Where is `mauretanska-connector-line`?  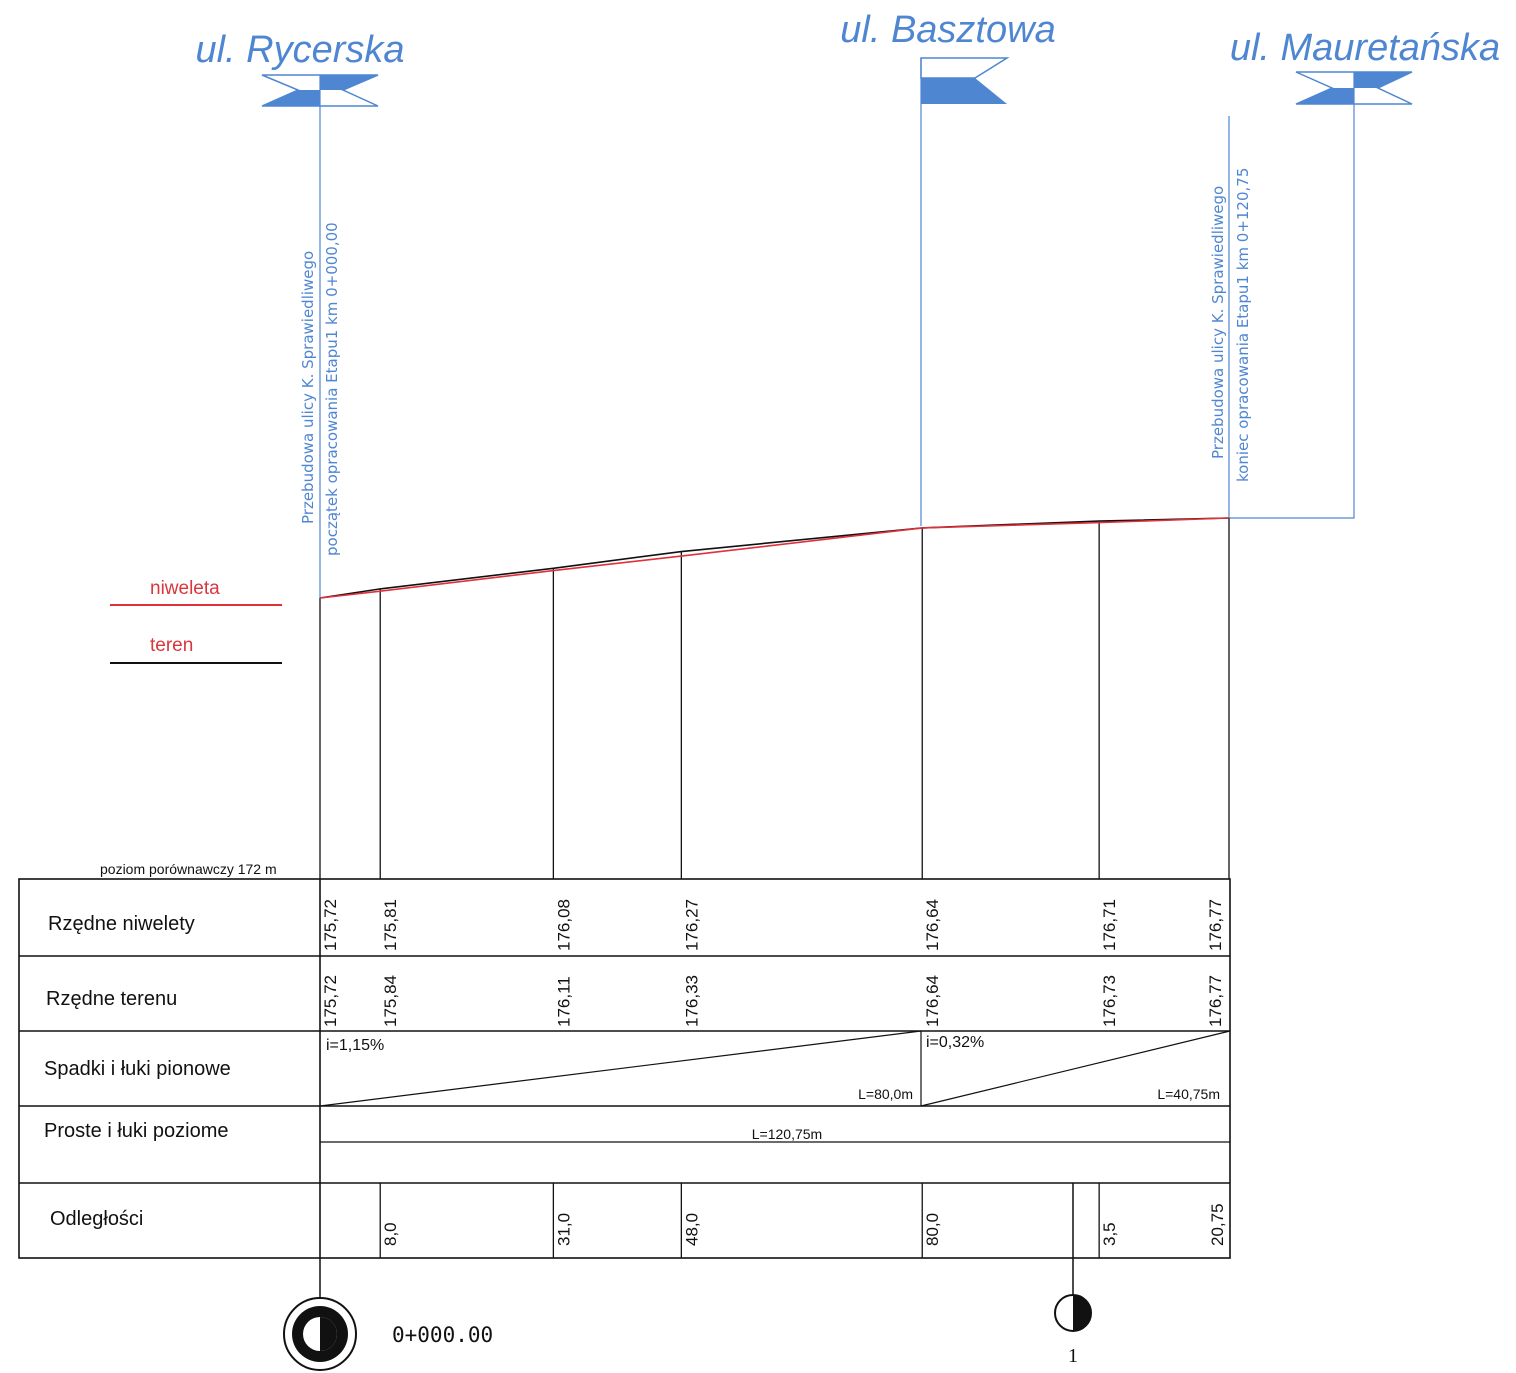 mauretanska-connector-line is located at coordinates (1291, 295).